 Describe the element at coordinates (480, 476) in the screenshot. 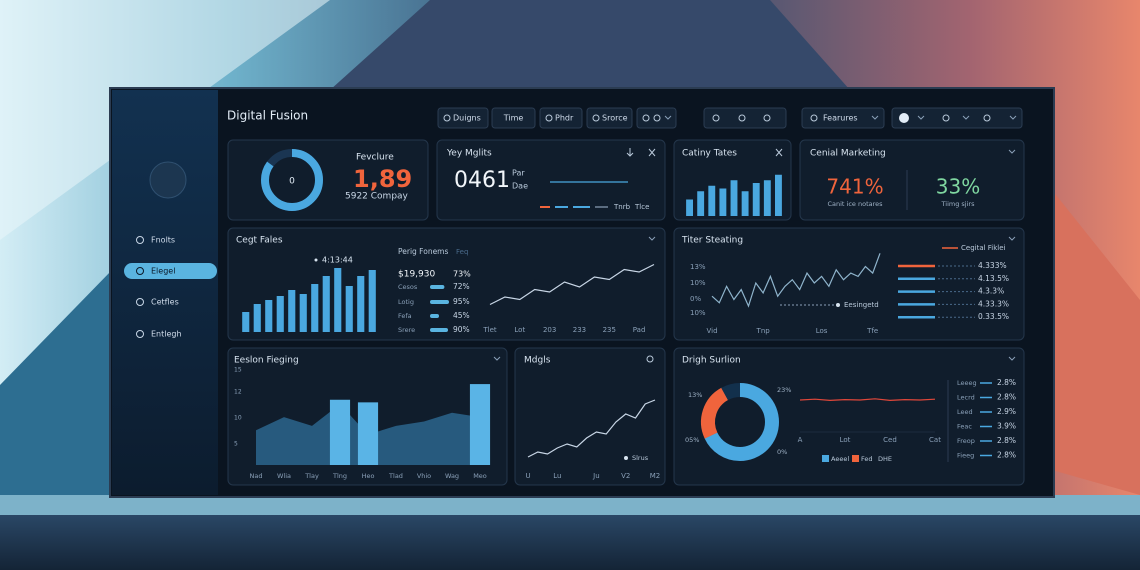

I see `x-tick-label: Meo` at that location.